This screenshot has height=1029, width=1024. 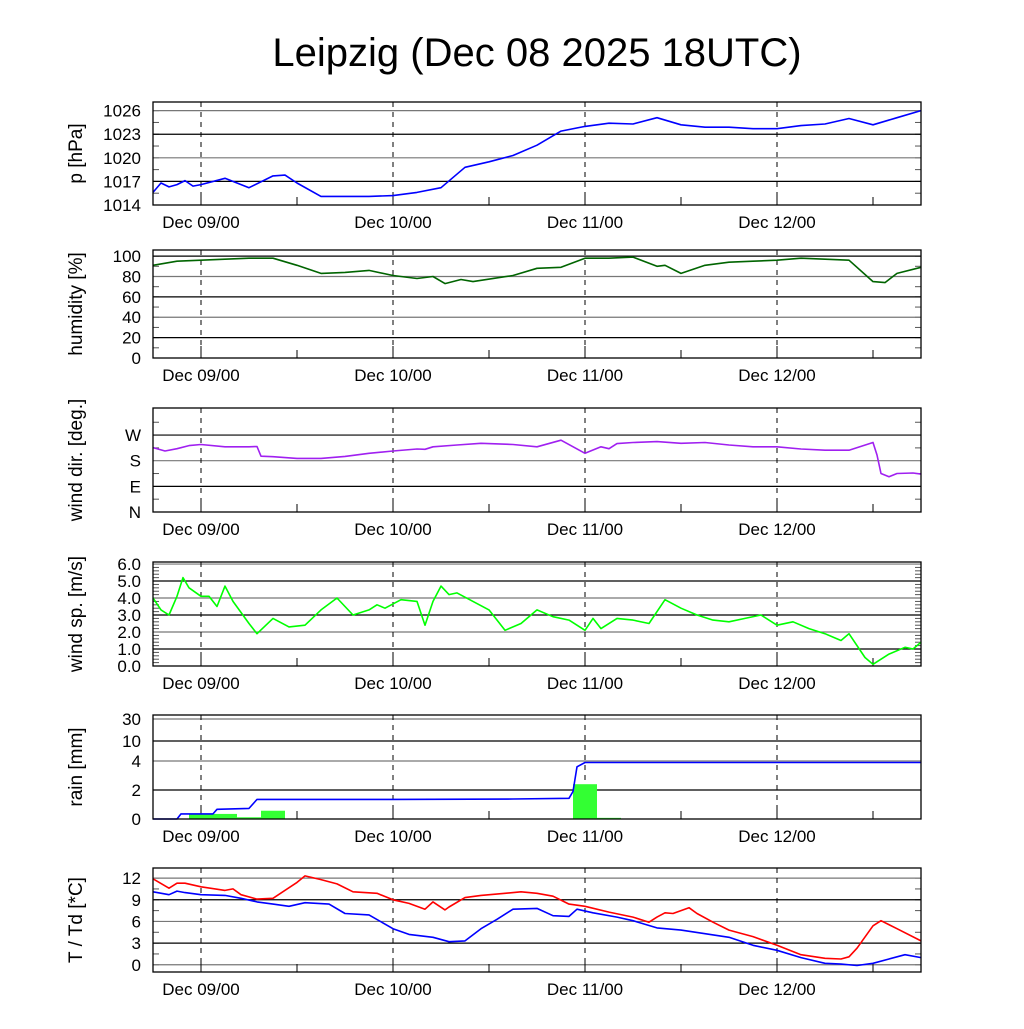 What do you see at coordinates (76, 461) in the screenshot?
I see `y-axis-label: wind dir. [deg.]` at bounding box center [76, 461].